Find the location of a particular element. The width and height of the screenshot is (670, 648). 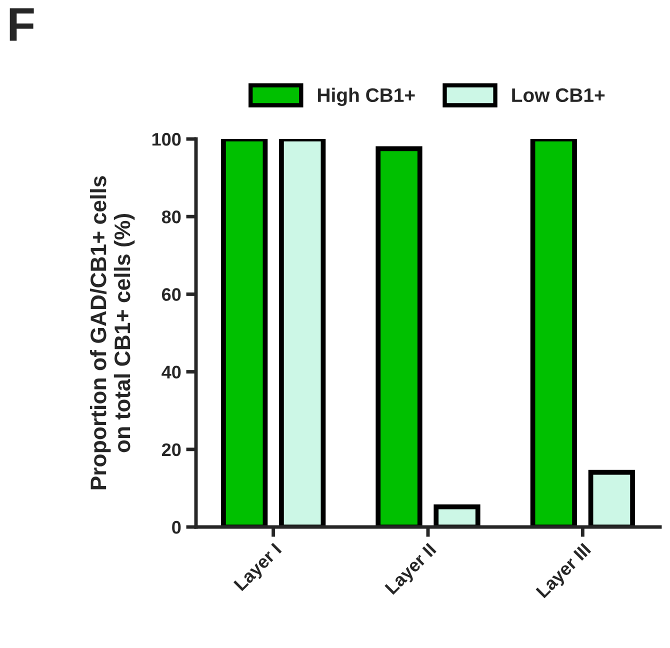

y-tick-label: 100 is located at coordinates (166, 139).